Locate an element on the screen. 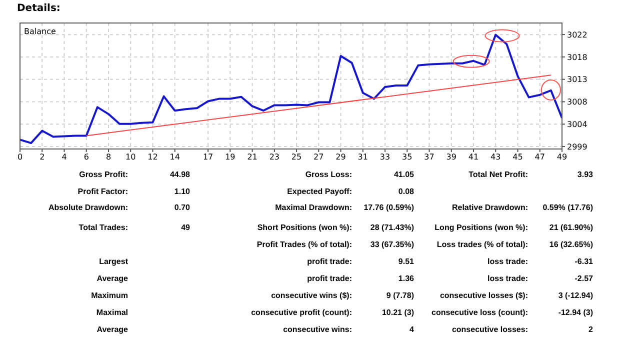 This screenshot has height=360, width=625. x-tick-label: 25 is located at coordinates (296, 157).